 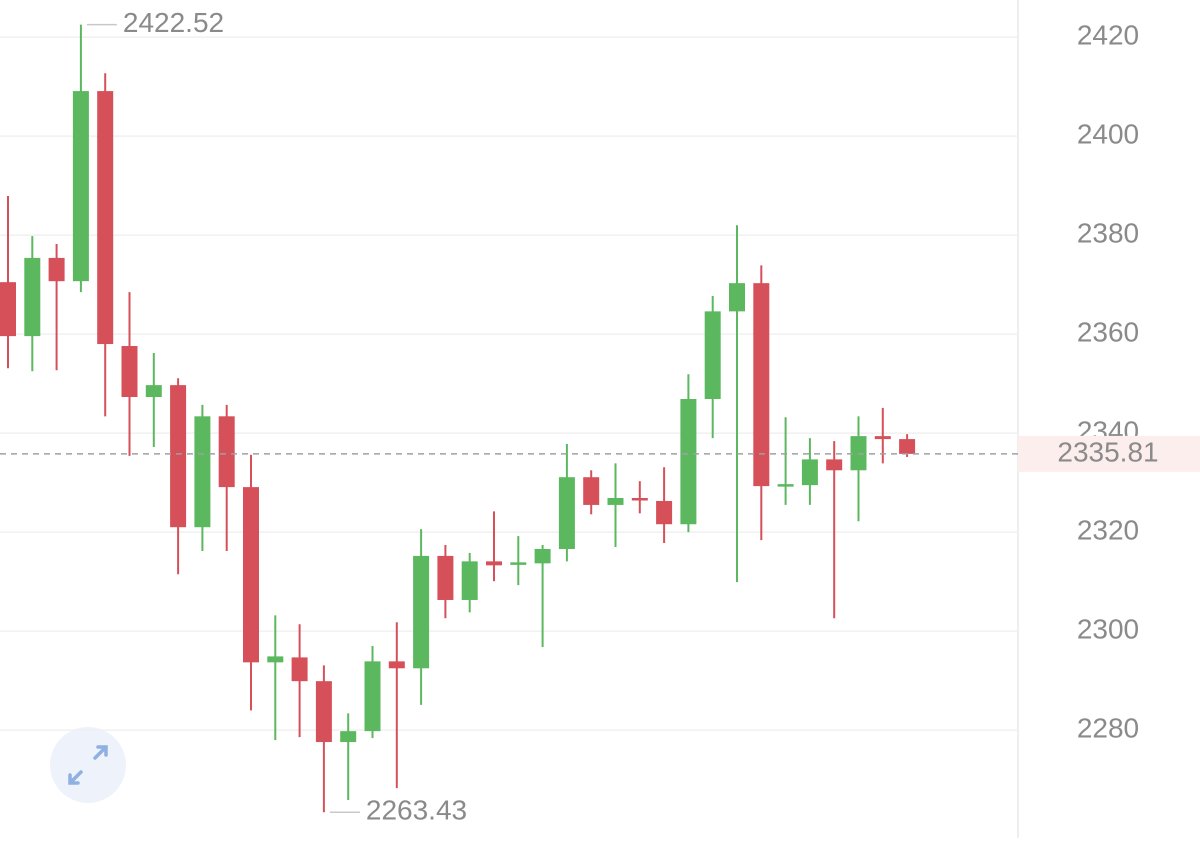 What do you see at coordinates (1108, 728) in the screenshot?
I see `y-tick-label: 2280` at bounding box center [1108, 728].